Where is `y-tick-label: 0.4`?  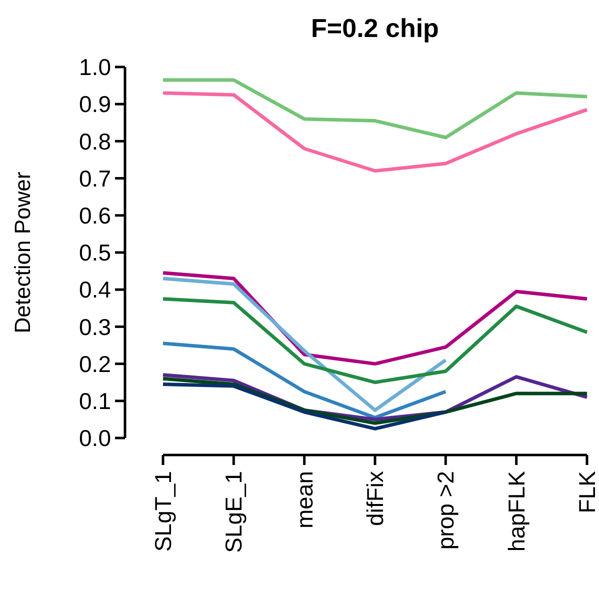 y-tick-label: 0.4 is located at coordinates (95, 289).